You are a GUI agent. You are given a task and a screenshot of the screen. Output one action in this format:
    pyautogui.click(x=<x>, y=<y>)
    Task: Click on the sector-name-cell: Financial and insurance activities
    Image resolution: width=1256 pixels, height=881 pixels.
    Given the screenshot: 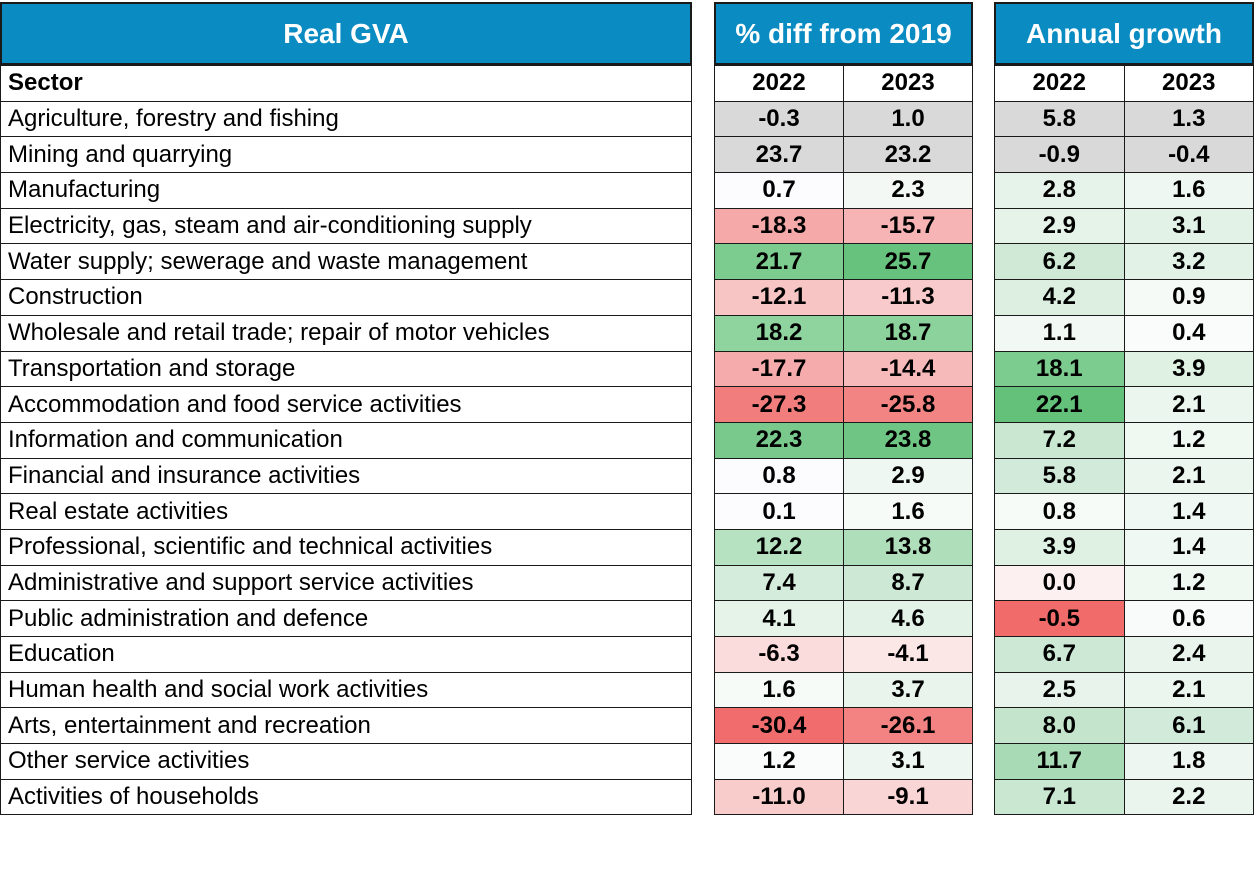 What is the action you would take?
    pyautogui.click(x=346, y=476)
    